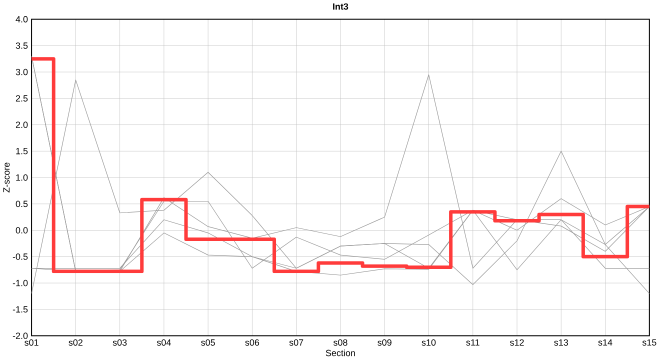 The image size is (660, 360). I want to click on x-tick-label: s10, so click(429, 343).